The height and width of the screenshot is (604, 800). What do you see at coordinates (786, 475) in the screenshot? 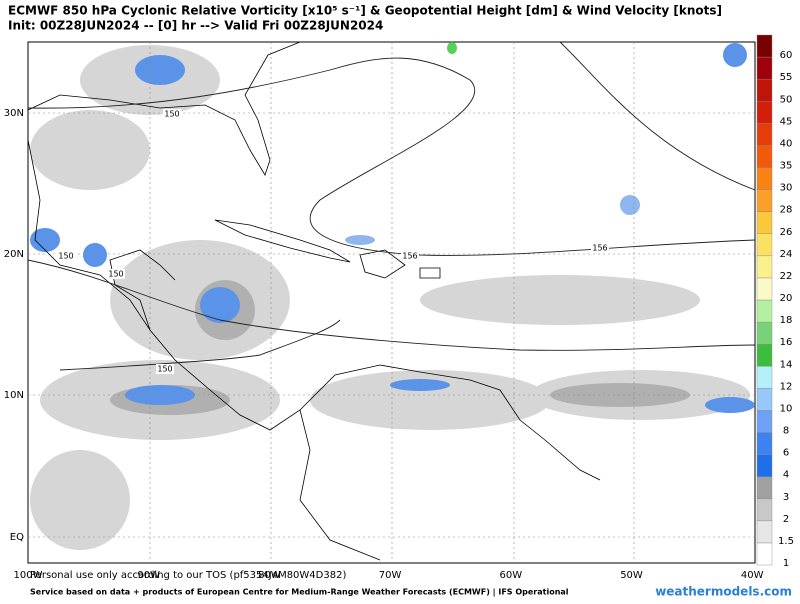
I see `colorbar-label: 4` at bounding box center [786, 475].